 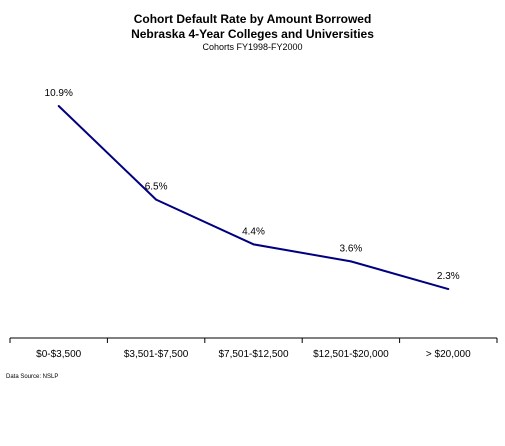 I want to click on x-tick-label: $12,501-$20,000, so click(x=351, y=354).